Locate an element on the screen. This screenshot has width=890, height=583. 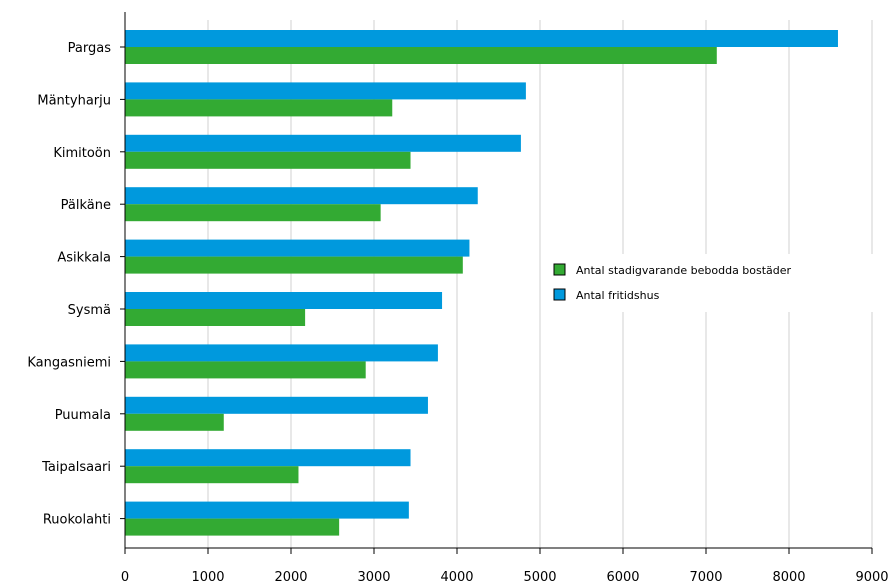
x-tick-label: 4000 is located at coordinates (456, 576).